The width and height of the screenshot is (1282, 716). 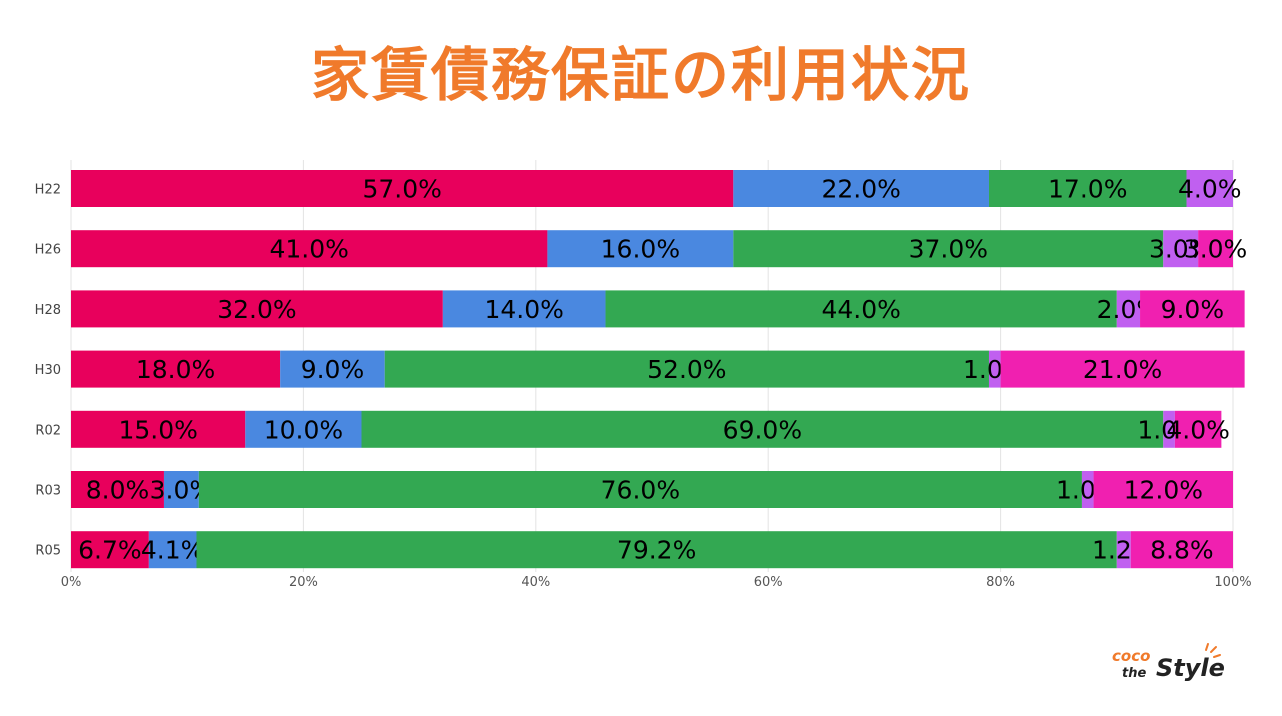 I want to click on y-category-label: R03, so click(x=48, y=491).